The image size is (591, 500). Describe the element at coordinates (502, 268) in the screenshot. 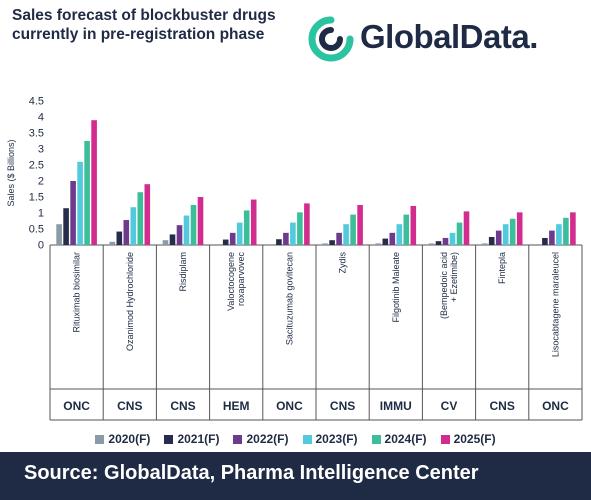

I see `category-label: Fintepla` at that location.